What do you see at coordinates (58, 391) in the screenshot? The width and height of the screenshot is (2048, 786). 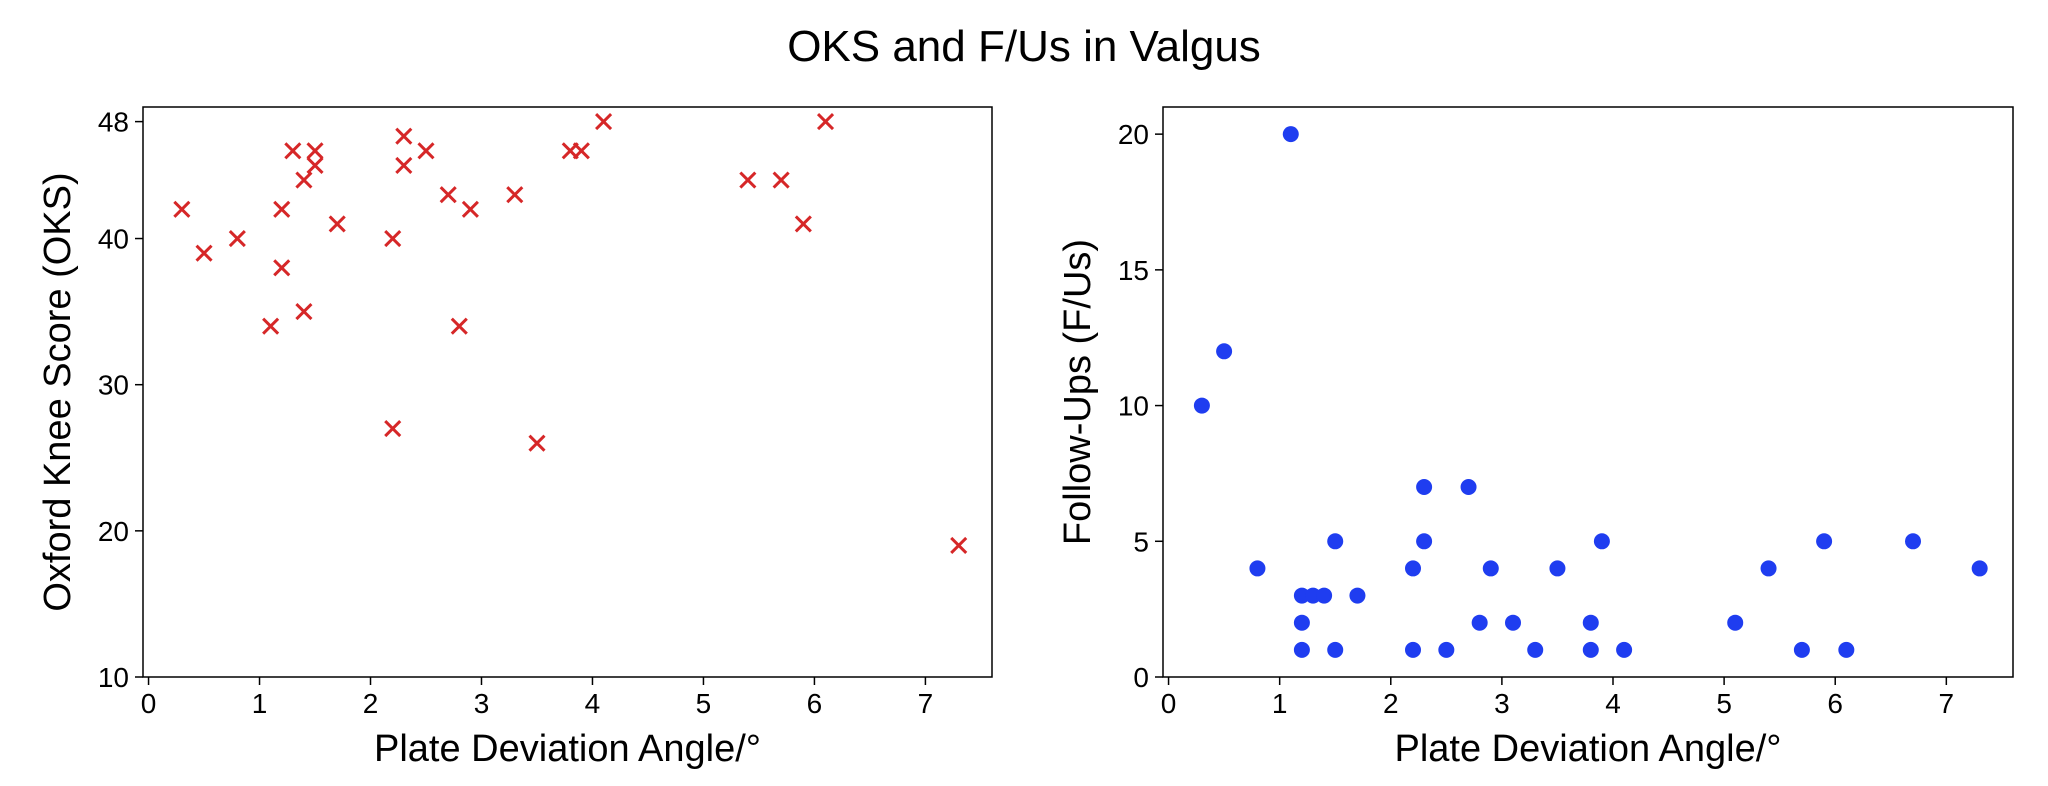 I see `y-axis-label: Oxford Knee Score (OKS)` at bounding box center [58, 391].